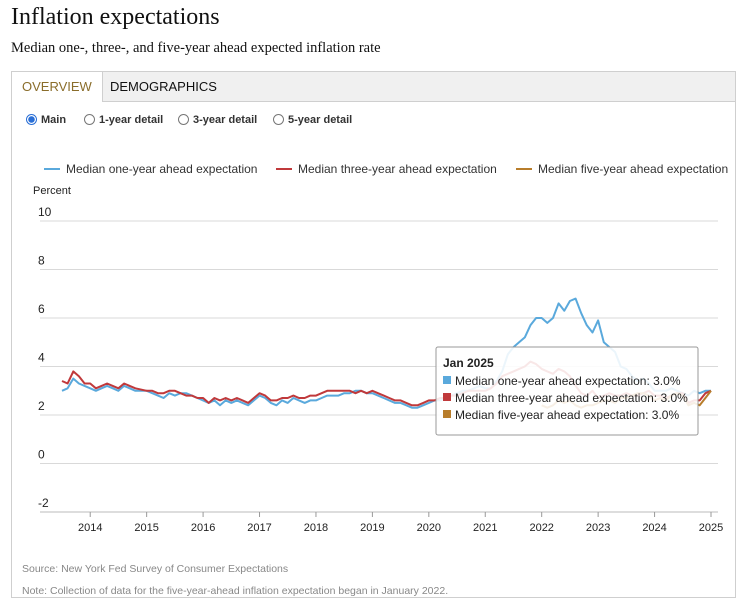 The width and height of the screenshot is (745, 600). Describe the element at coordinates (45, 212) in the screenshot. I see `y-tick-label: 10` at that location.